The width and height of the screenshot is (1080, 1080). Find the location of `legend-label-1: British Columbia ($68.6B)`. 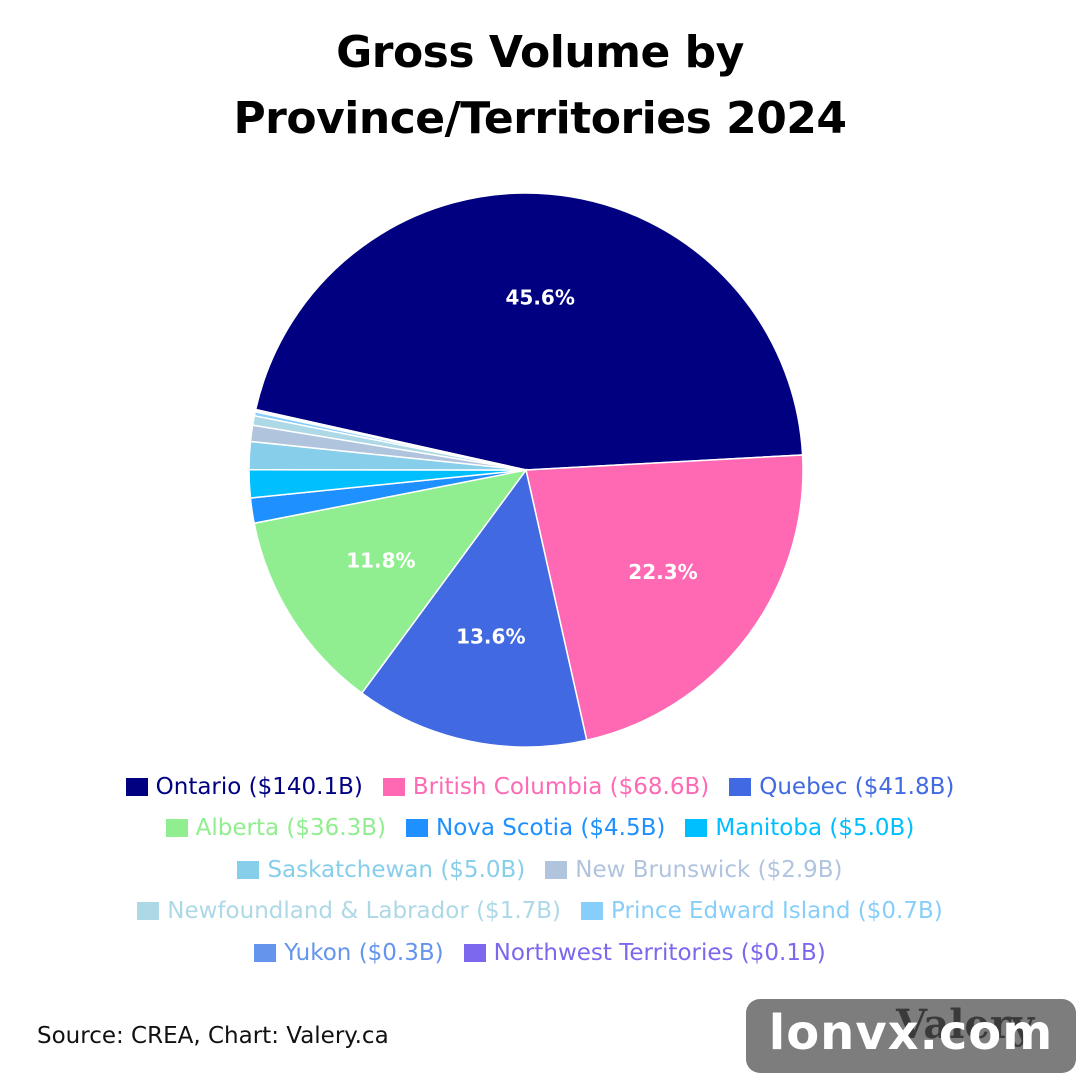

legend-label-1: British Columbia ($68.6B) is located at coordinates (561, 786).